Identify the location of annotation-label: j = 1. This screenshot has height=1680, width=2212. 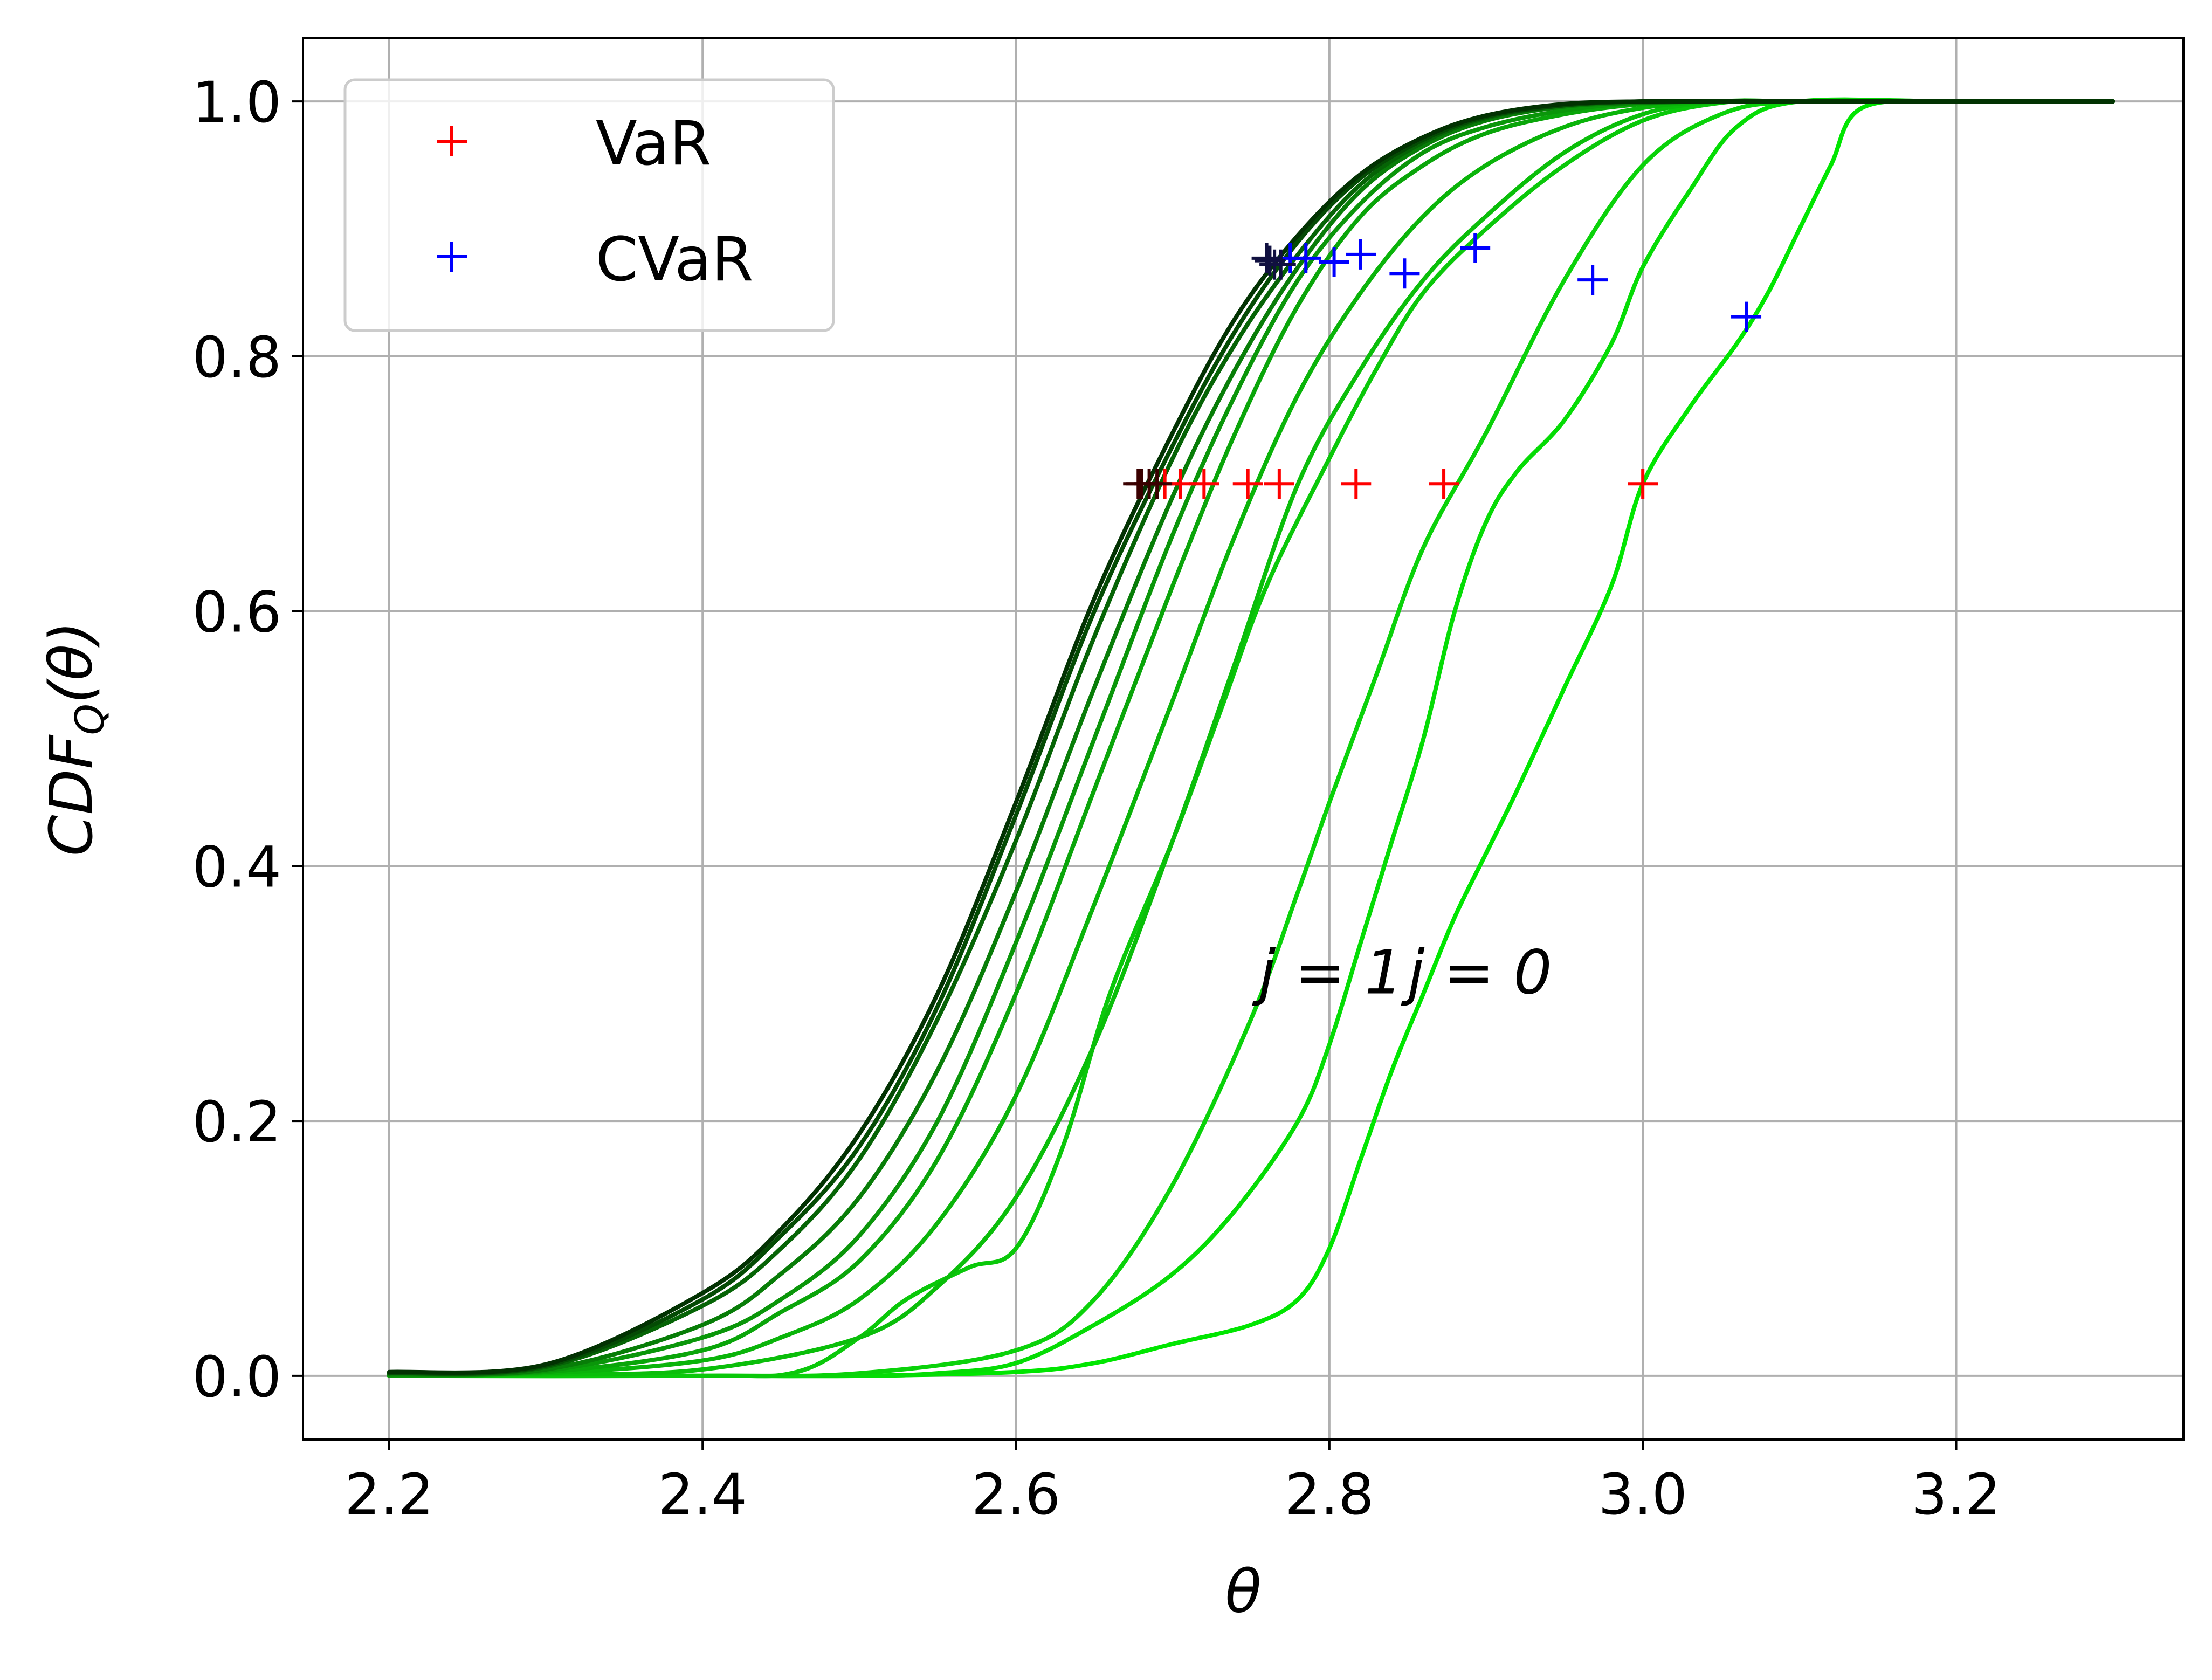
(1327, 973).